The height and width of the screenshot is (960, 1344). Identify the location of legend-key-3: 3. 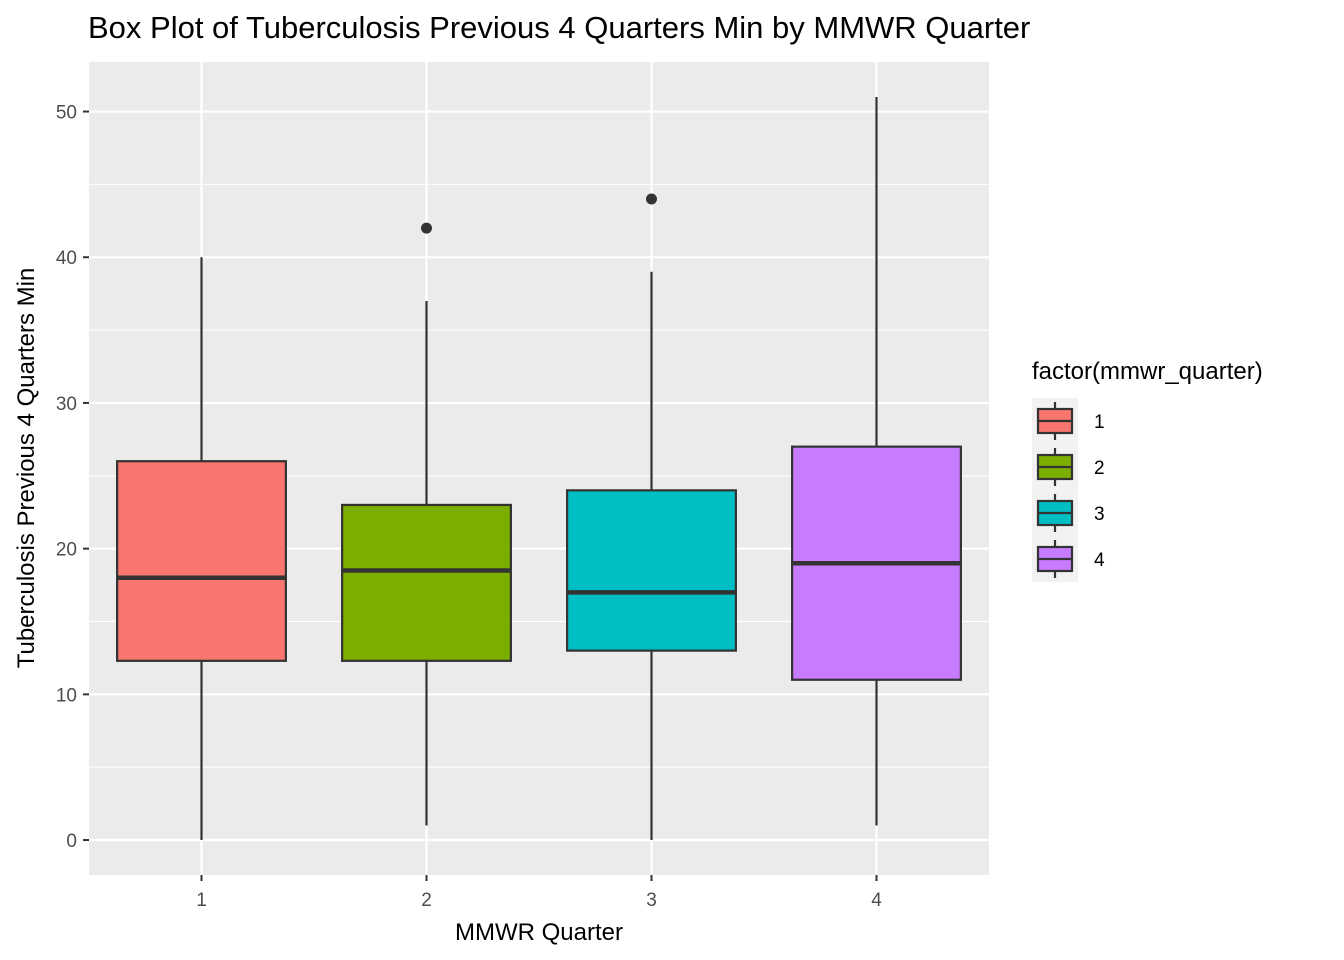
(1068, 513).